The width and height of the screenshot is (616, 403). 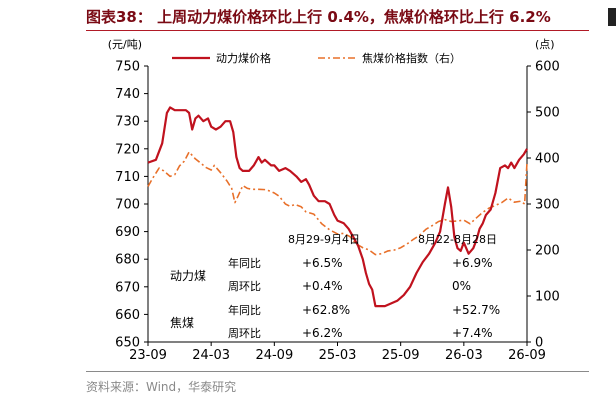 What do you see at coordinates (127, 67) in the screenshot?
I see `left-tick-label: 750` at bounding box center [127, 67].